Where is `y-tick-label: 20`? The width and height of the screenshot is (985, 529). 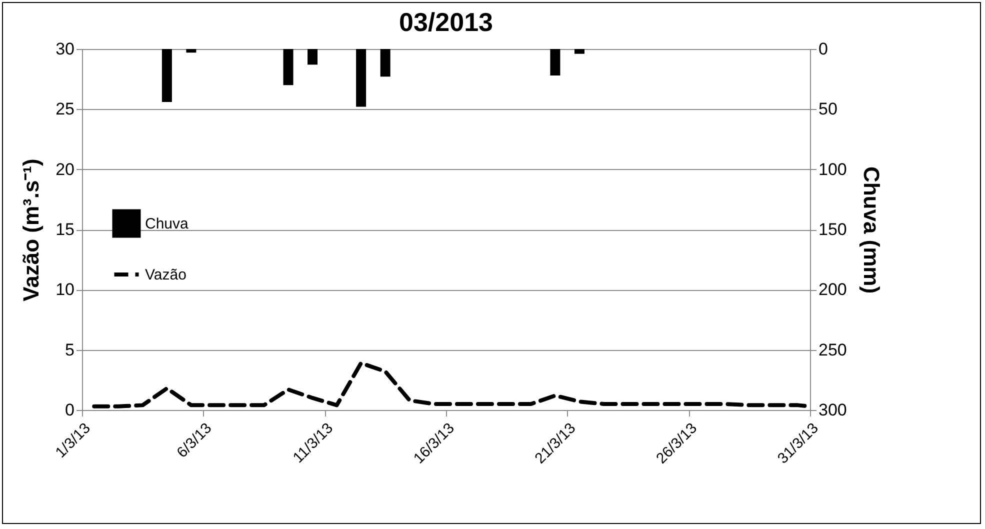 y-tick-label: 20 is located at coordinates (65, 169).